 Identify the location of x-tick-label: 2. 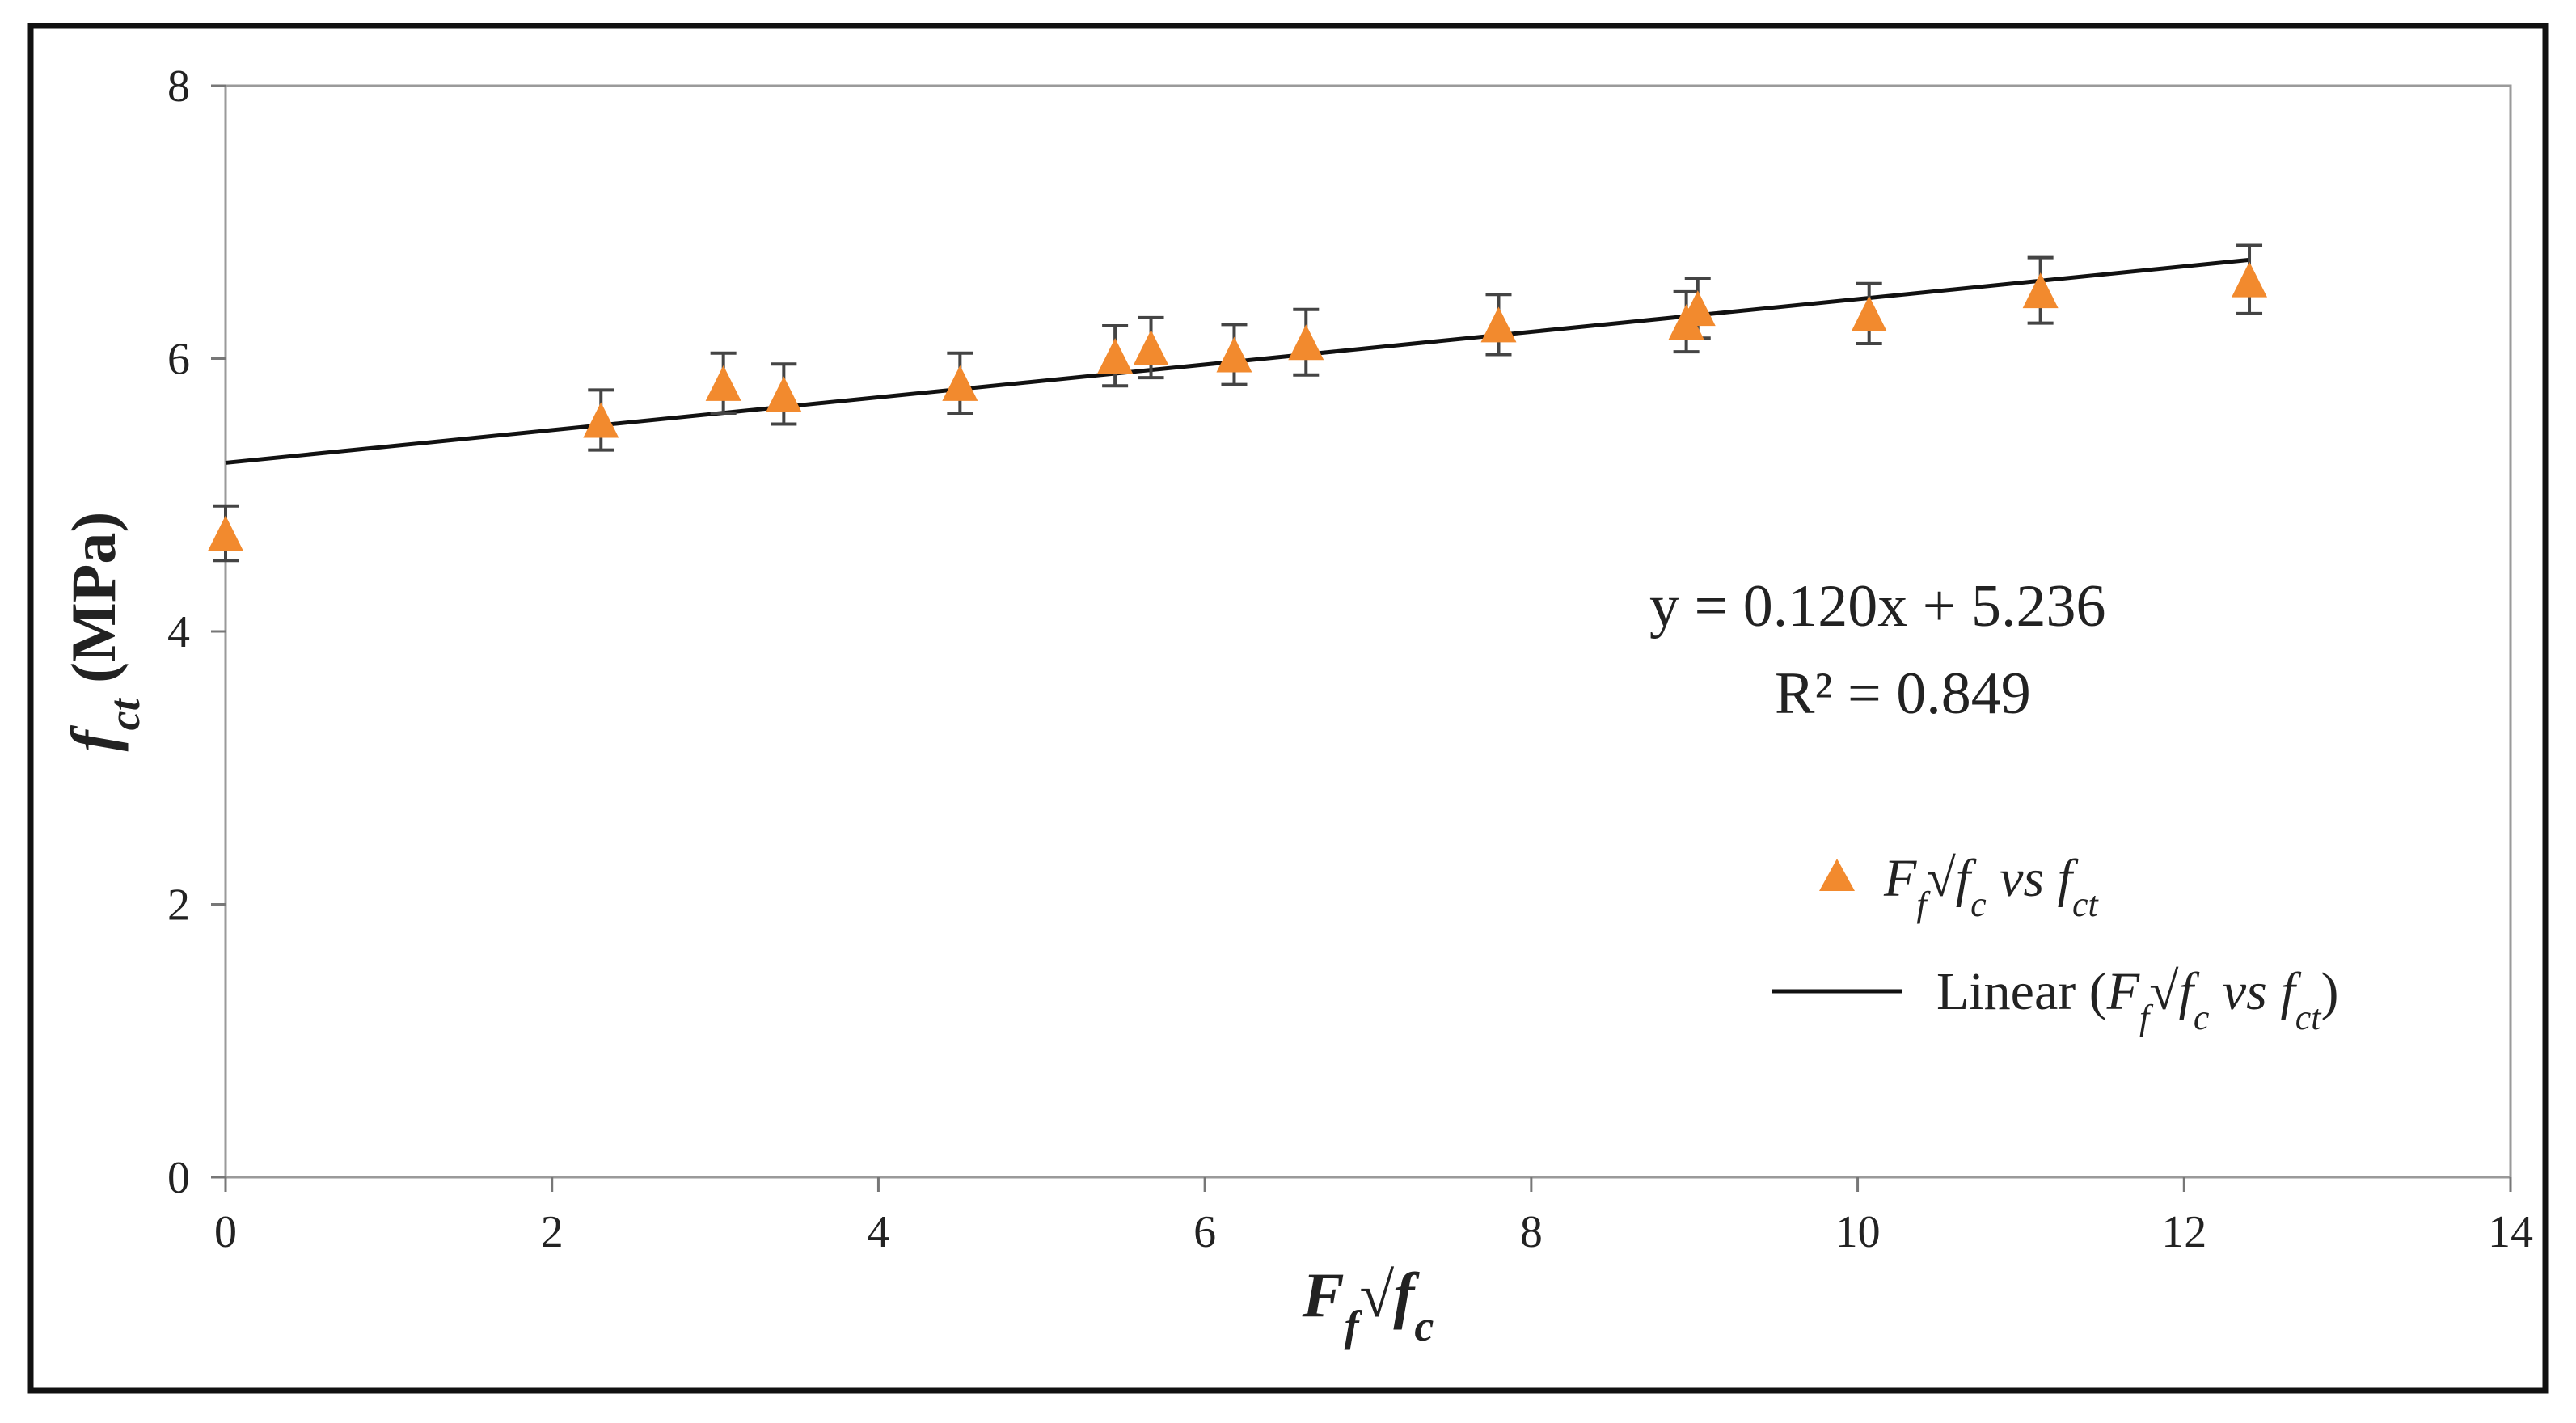
(552, 1232).